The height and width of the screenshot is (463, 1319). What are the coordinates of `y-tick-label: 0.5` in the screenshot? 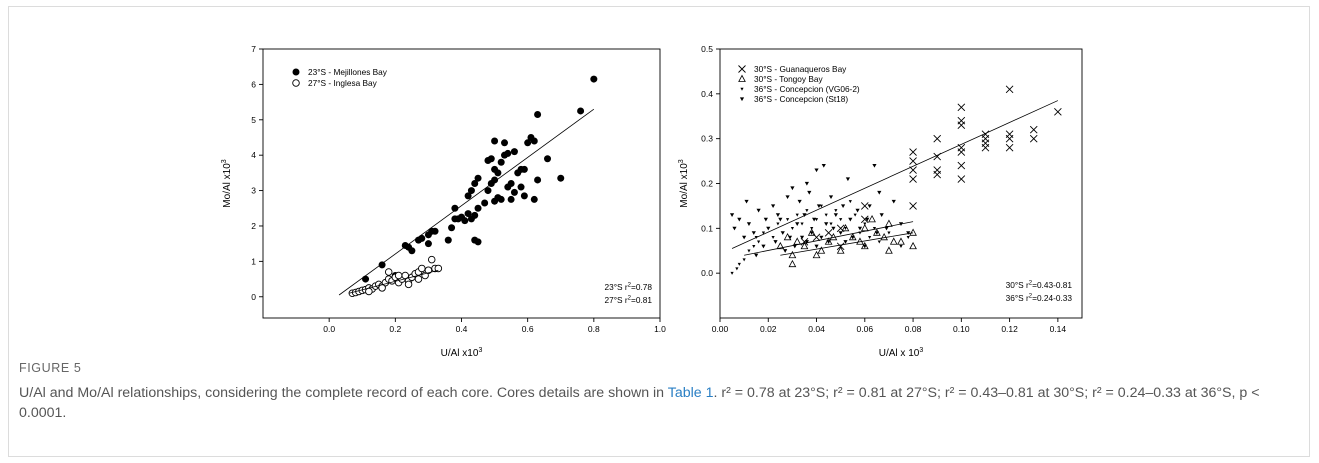 It's located at (707, 49).